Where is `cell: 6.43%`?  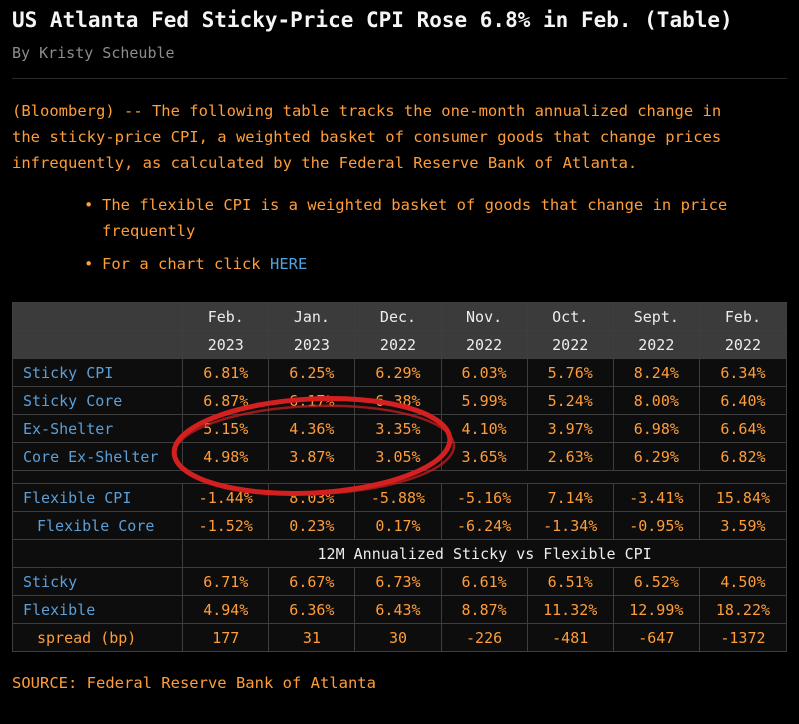
cell: 6.43% is located at coordinates (398, 609).